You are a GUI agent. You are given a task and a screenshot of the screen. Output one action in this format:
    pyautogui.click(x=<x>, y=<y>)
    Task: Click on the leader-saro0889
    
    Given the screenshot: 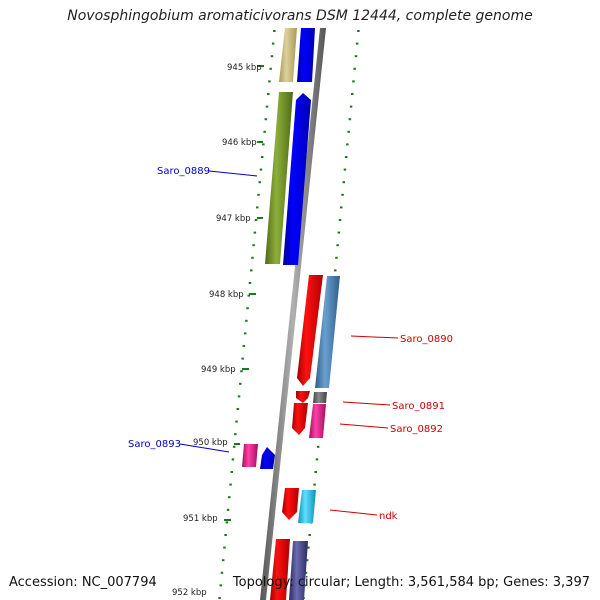 What is the action you would take?
    pyautogui.click(x=233, y=173)
    